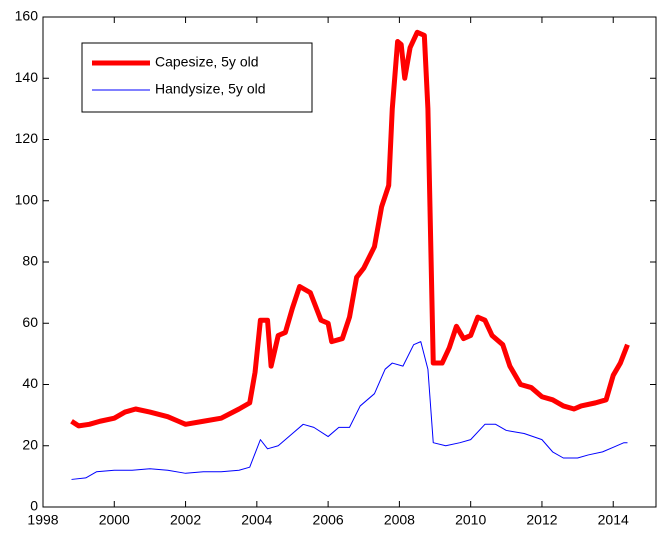  What do you see at coordinates (27, 16) in the screenshot?
I see `y-tick-label: 160` at bounding box center [27, 16].